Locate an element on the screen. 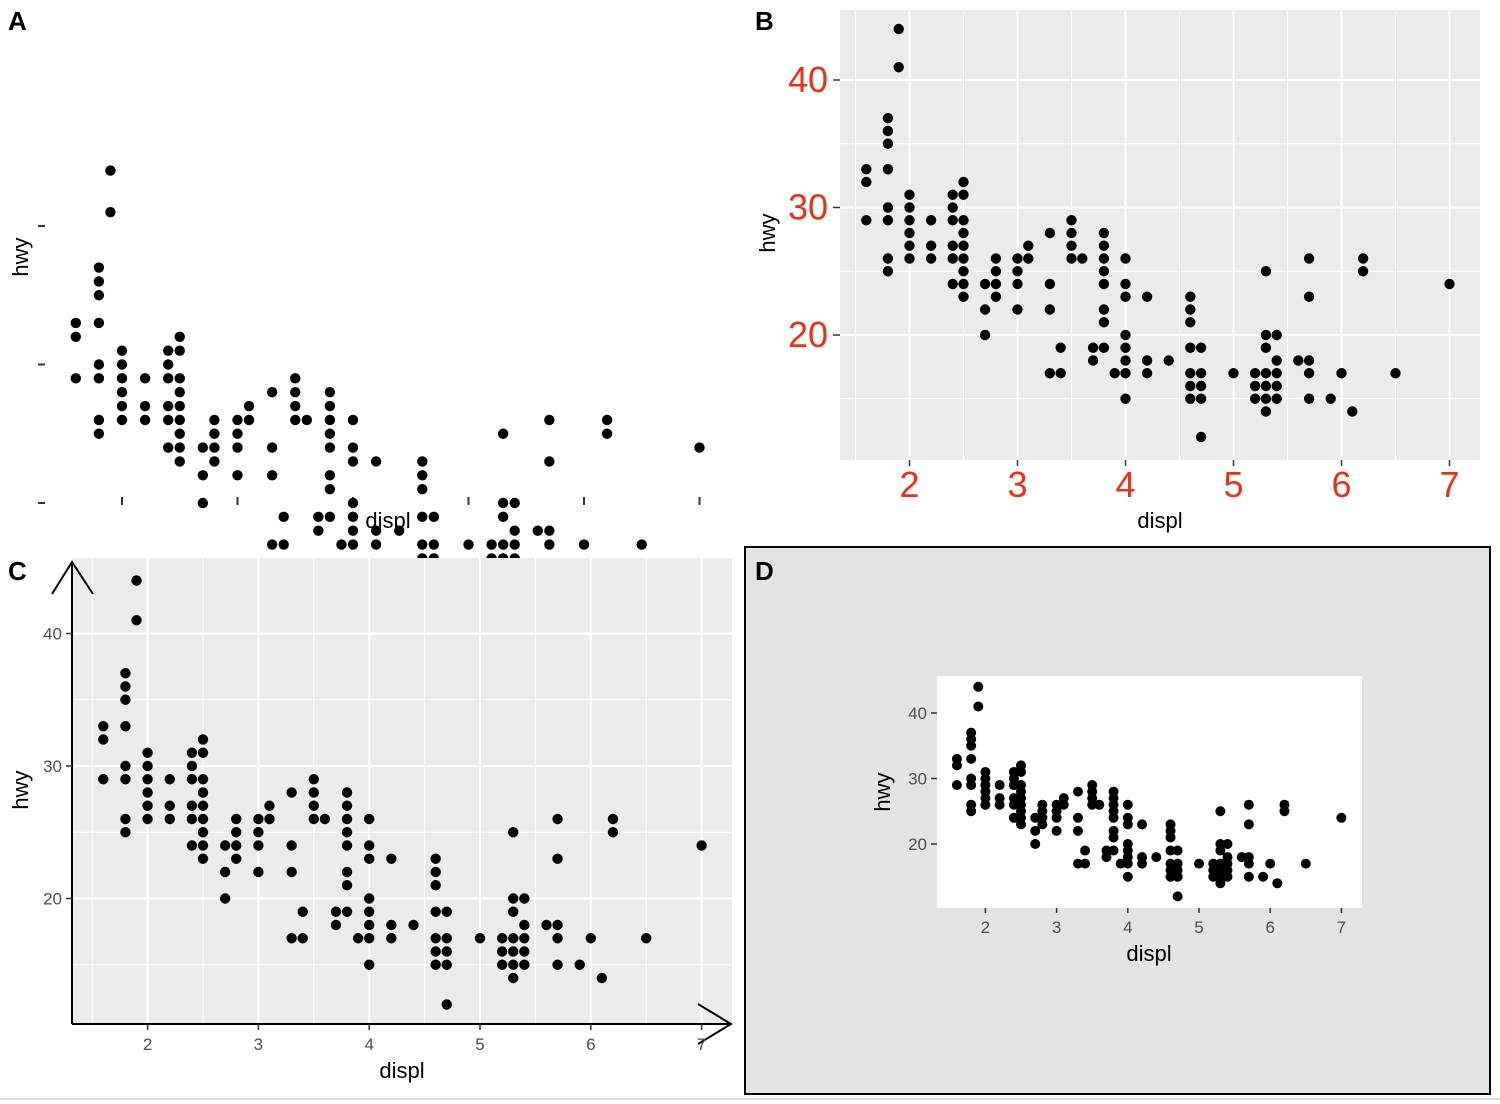 Image resolution: width=1500 pixels, height=1104 pixels. plot-background is located at coordinates (1149, 792).